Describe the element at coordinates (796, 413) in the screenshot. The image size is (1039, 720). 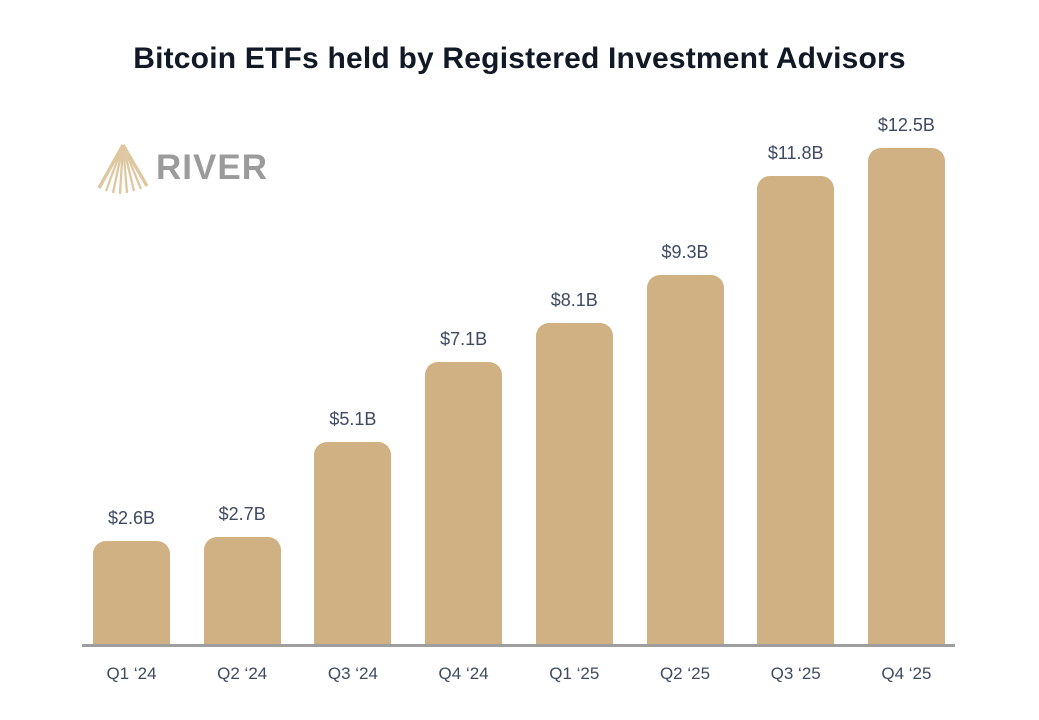
I see `bar-7: $11.8B Q3 ‘25` at that location.